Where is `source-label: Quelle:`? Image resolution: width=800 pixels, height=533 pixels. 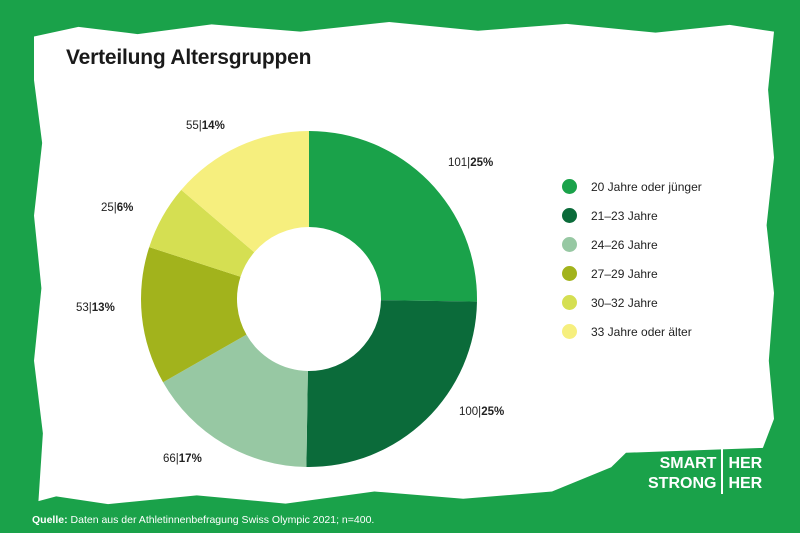 source-label: Quelle: is located at coordinates (50, 520).